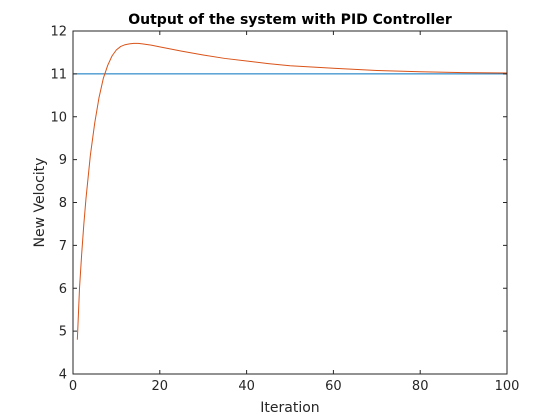 This screenshot has width=560, height=420. What do you see at coordinates (160, 386) in the screenshot?
I see `x-tick-label-1: 20` at bounding box center [160, 386].